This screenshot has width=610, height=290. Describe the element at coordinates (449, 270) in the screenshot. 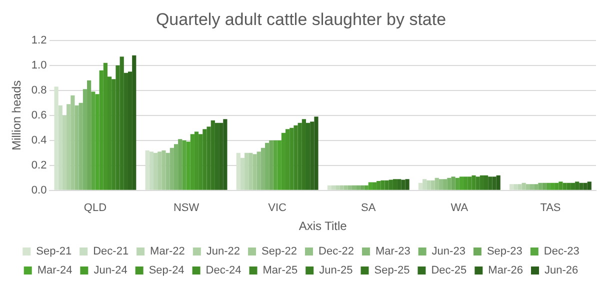

I see `legend-label: Dec-25` at that location.